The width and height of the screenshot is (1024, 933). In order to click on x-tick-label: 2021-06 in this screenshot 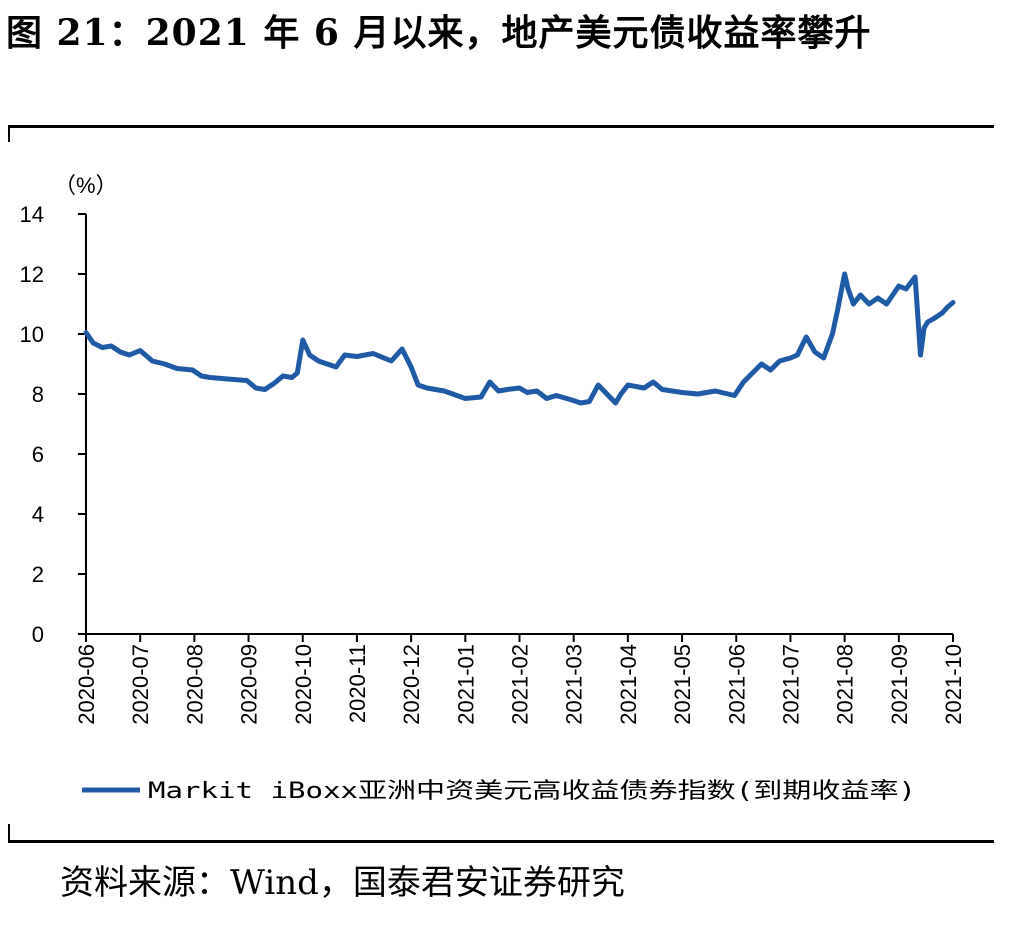, I will do `click(736, 684)`.